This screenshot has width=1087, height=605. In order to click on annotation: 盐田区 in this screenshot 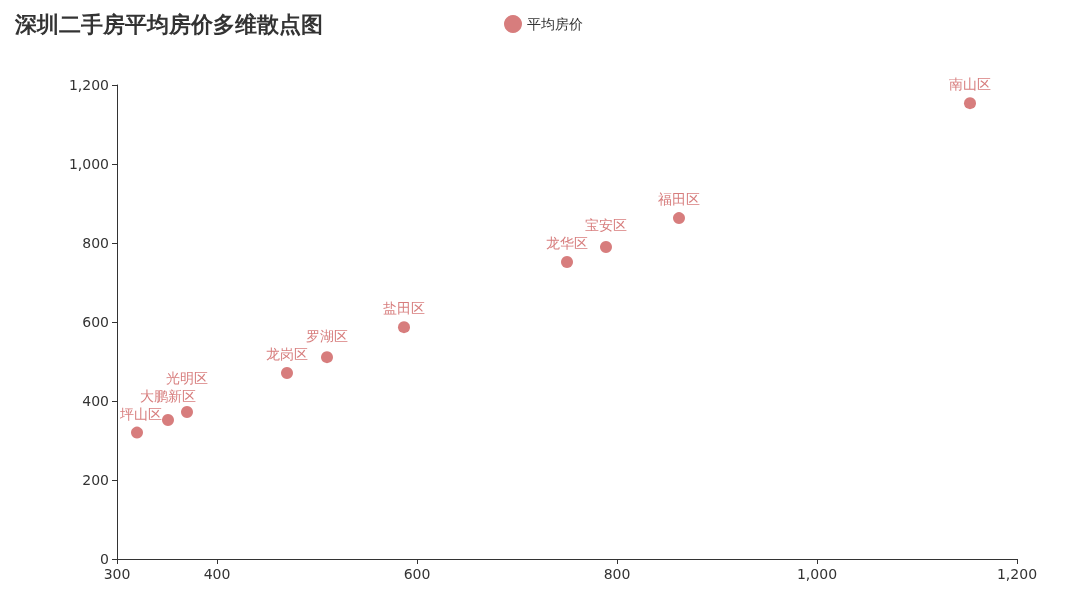, I will do `click(404, 308)`.